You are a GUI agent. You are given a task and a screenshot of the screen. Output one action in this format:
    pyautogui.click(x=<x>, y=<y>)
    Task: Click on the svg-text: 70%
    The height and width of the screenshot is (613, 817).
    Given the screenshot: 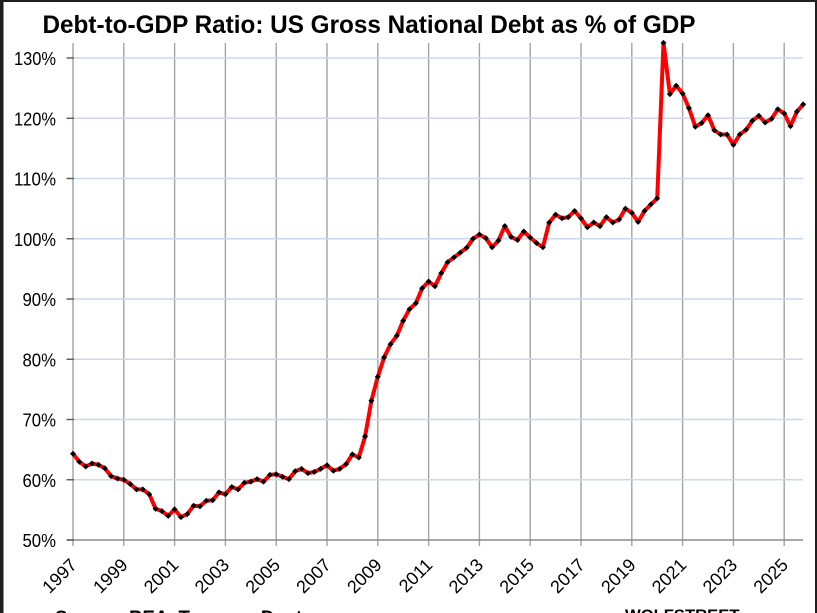 What is the action you would take?
    pyautogui.click(x=40, y=421)
    